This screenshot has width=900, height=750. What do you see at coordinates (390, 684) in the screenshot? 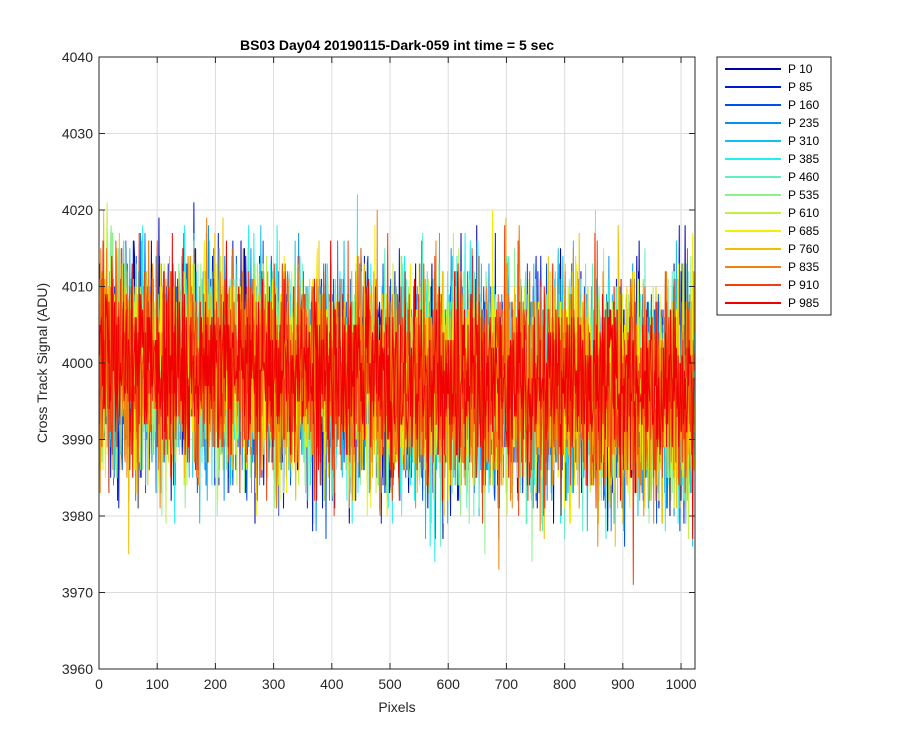
I see `x-tick-label: 500` at bounding box center [390, 684].